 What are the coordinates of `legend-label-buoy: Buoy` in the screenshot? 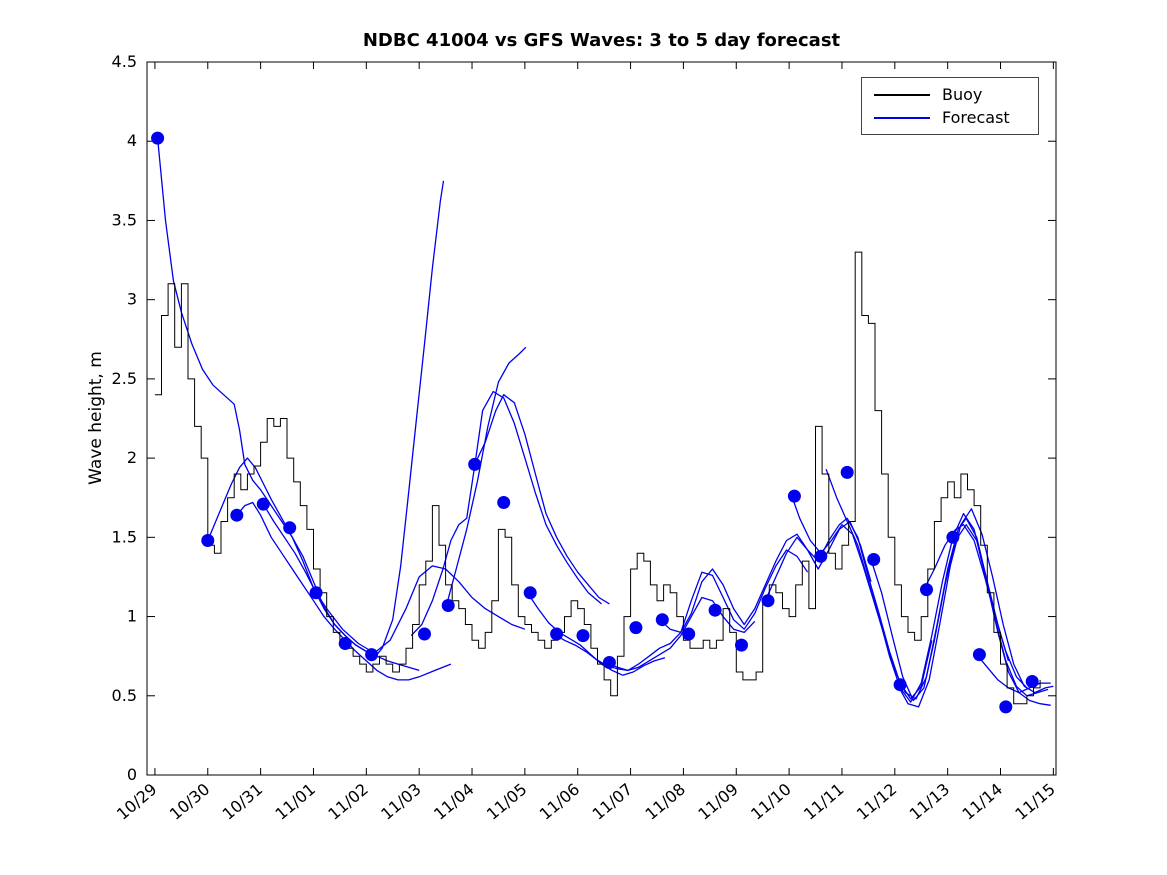 It's located at (962, 94).